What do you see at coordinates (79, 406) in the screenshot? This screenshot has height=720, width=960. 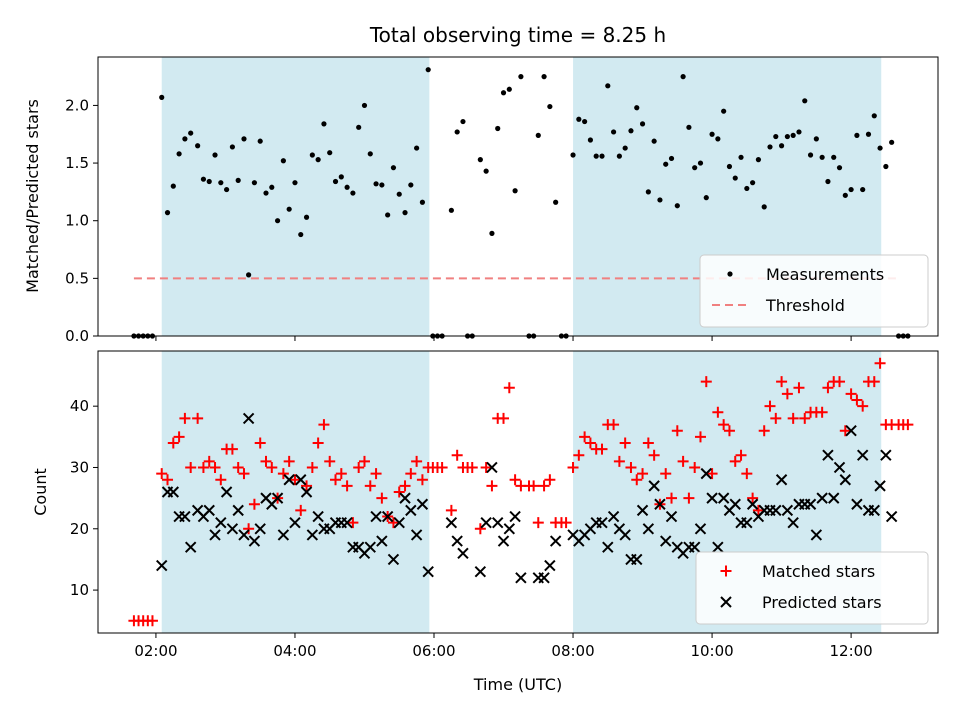 I see `y-tick-label: 40` at bounding box center [79, 406].